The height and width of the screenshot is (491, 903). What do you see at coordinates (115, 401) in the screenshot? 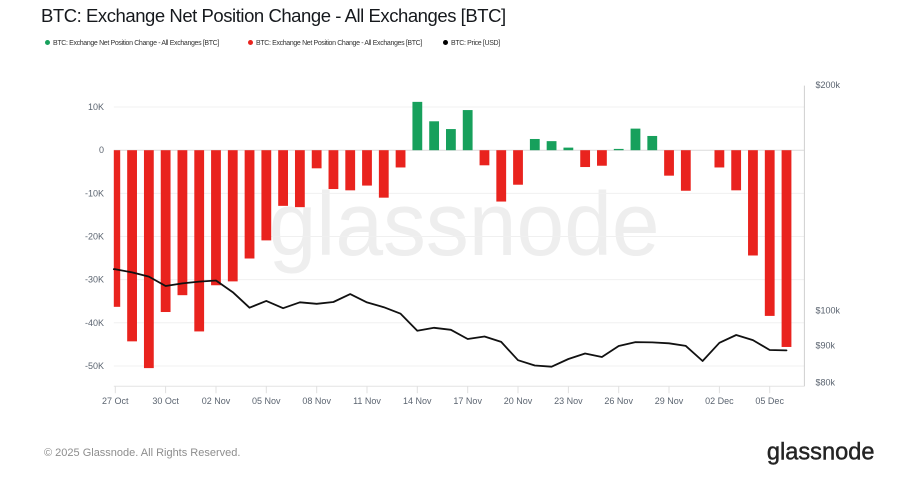
I see `svg-text: 27 Oct` at bounding box center [115, 401].